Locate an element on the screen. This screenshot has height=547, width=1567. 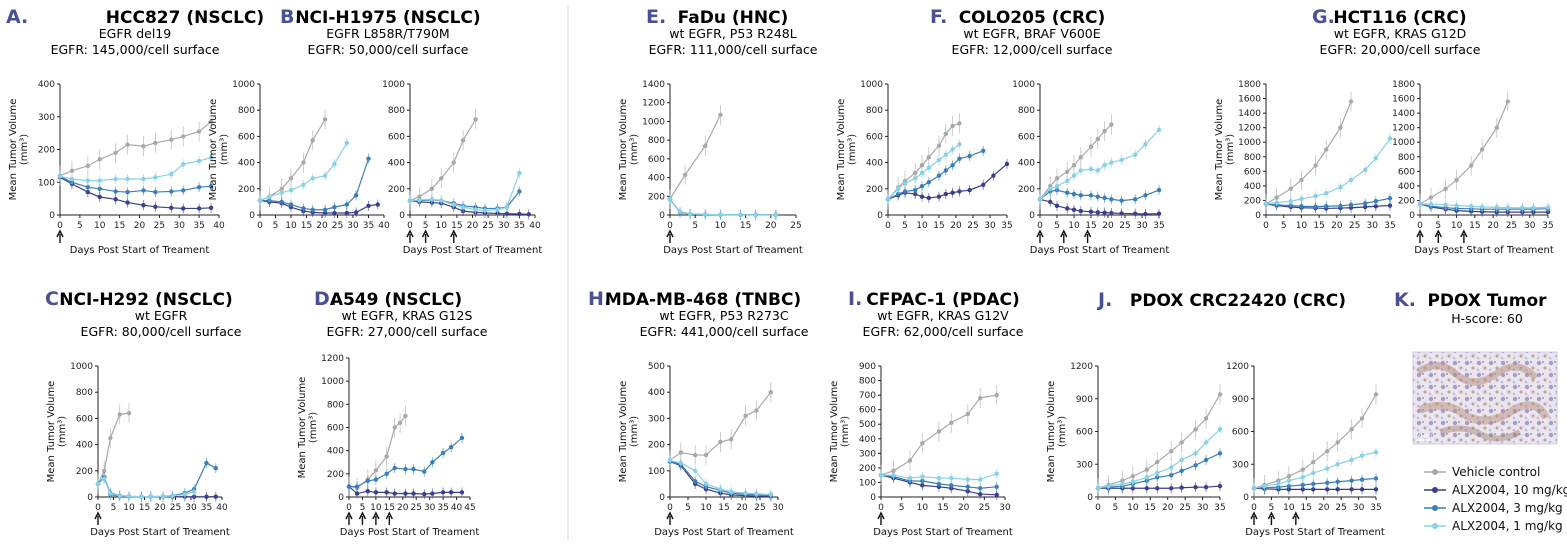
x-tick-label: 15 is located at coordinates (306, 226).